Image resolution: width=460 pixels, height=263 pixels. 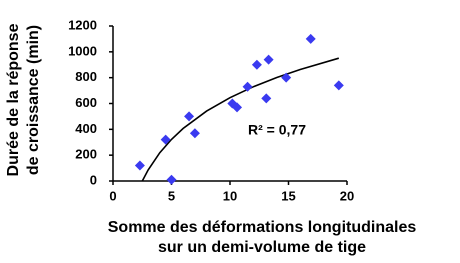 What do you see at coordinates (82, 24) in the screenshot?
I see `y-tick-label: 1200` at bounding box center [82, 24].